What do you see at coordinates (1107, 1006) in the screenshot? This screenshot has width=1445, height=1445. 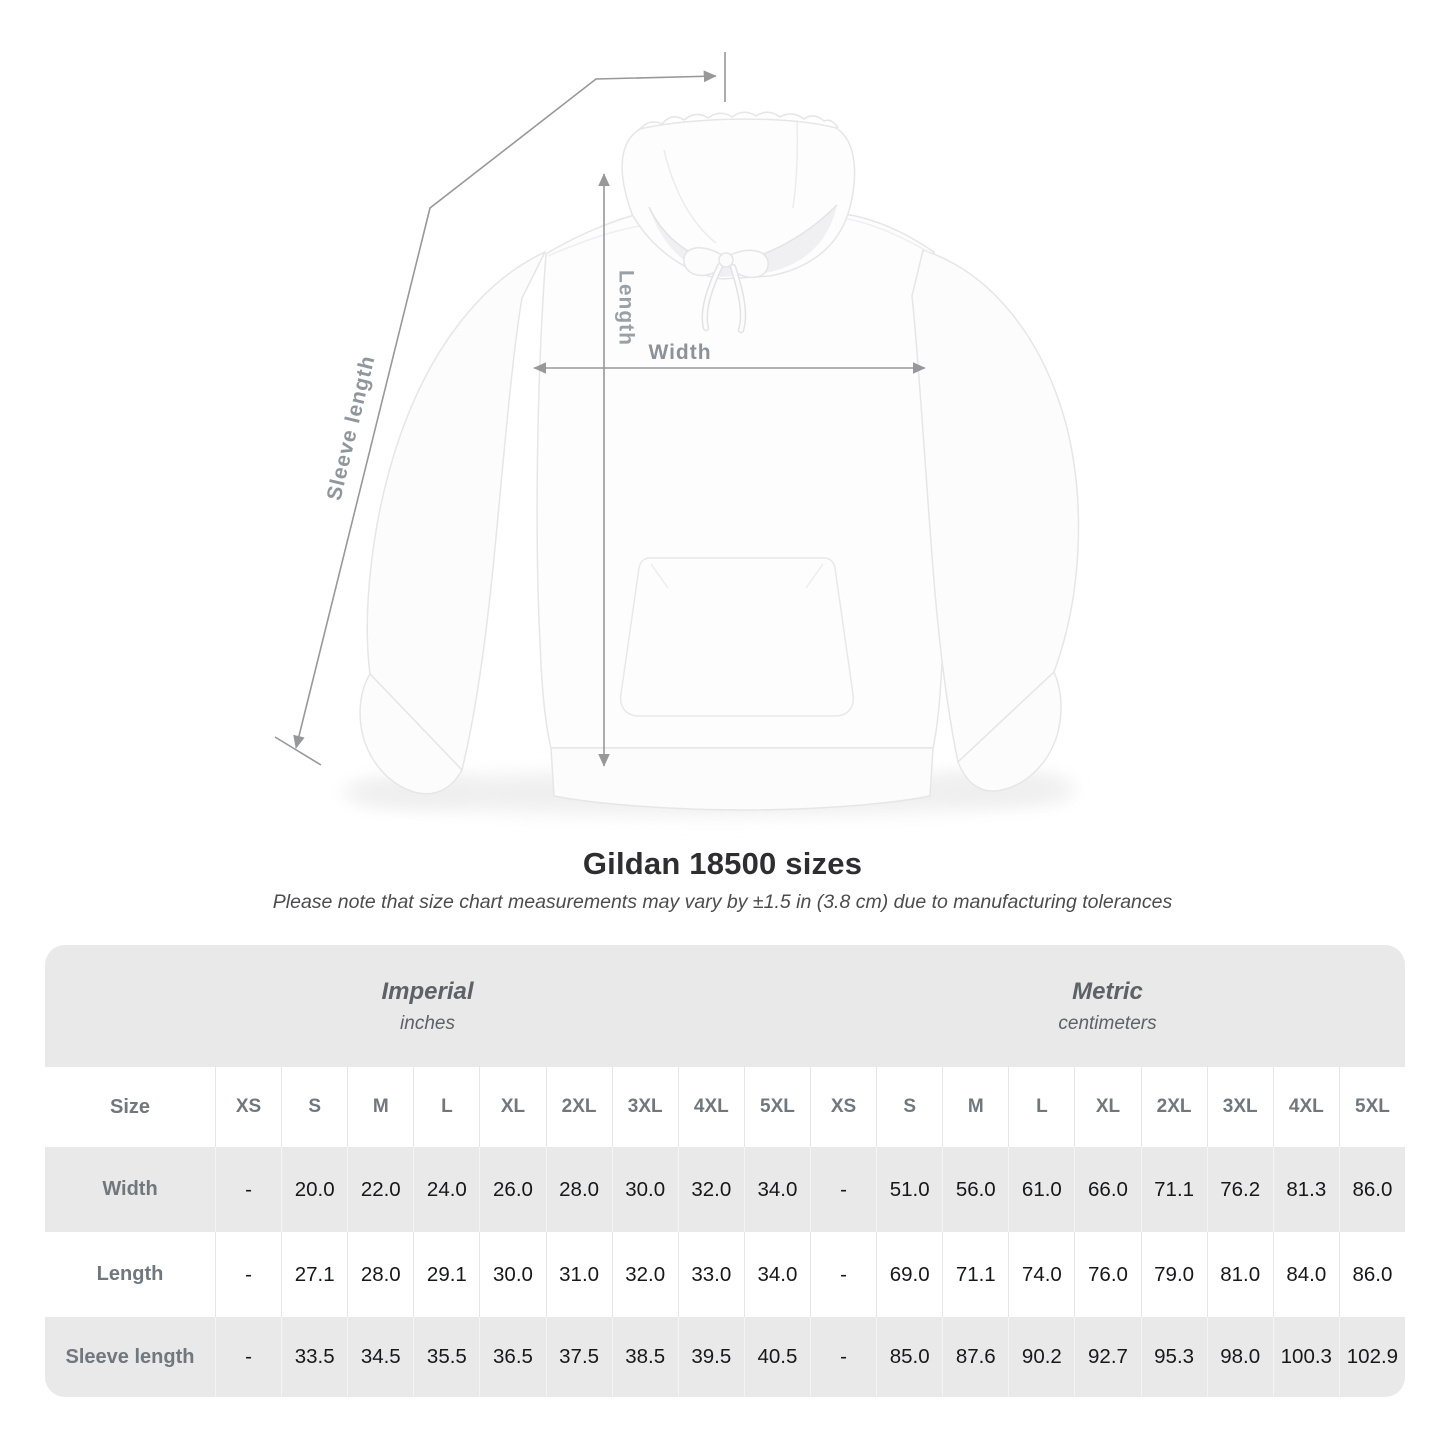 I see `metric-group-header: Metric centimeters` at bounding box center [1107, 1006].